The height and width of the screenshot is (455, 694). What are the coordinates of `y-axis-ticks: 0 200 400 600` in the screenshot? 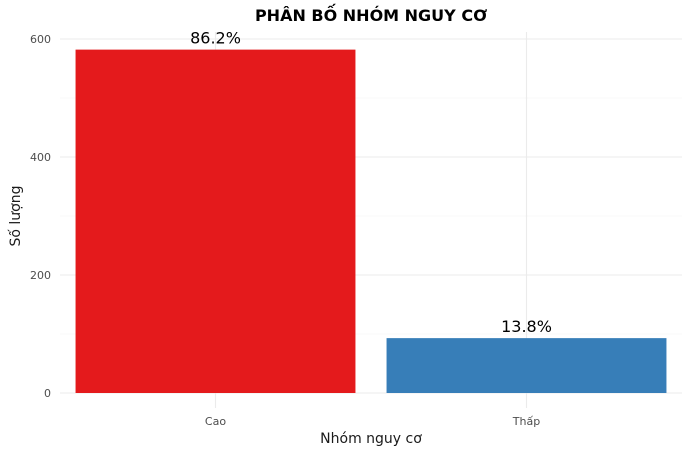 It's located at (40, 216).